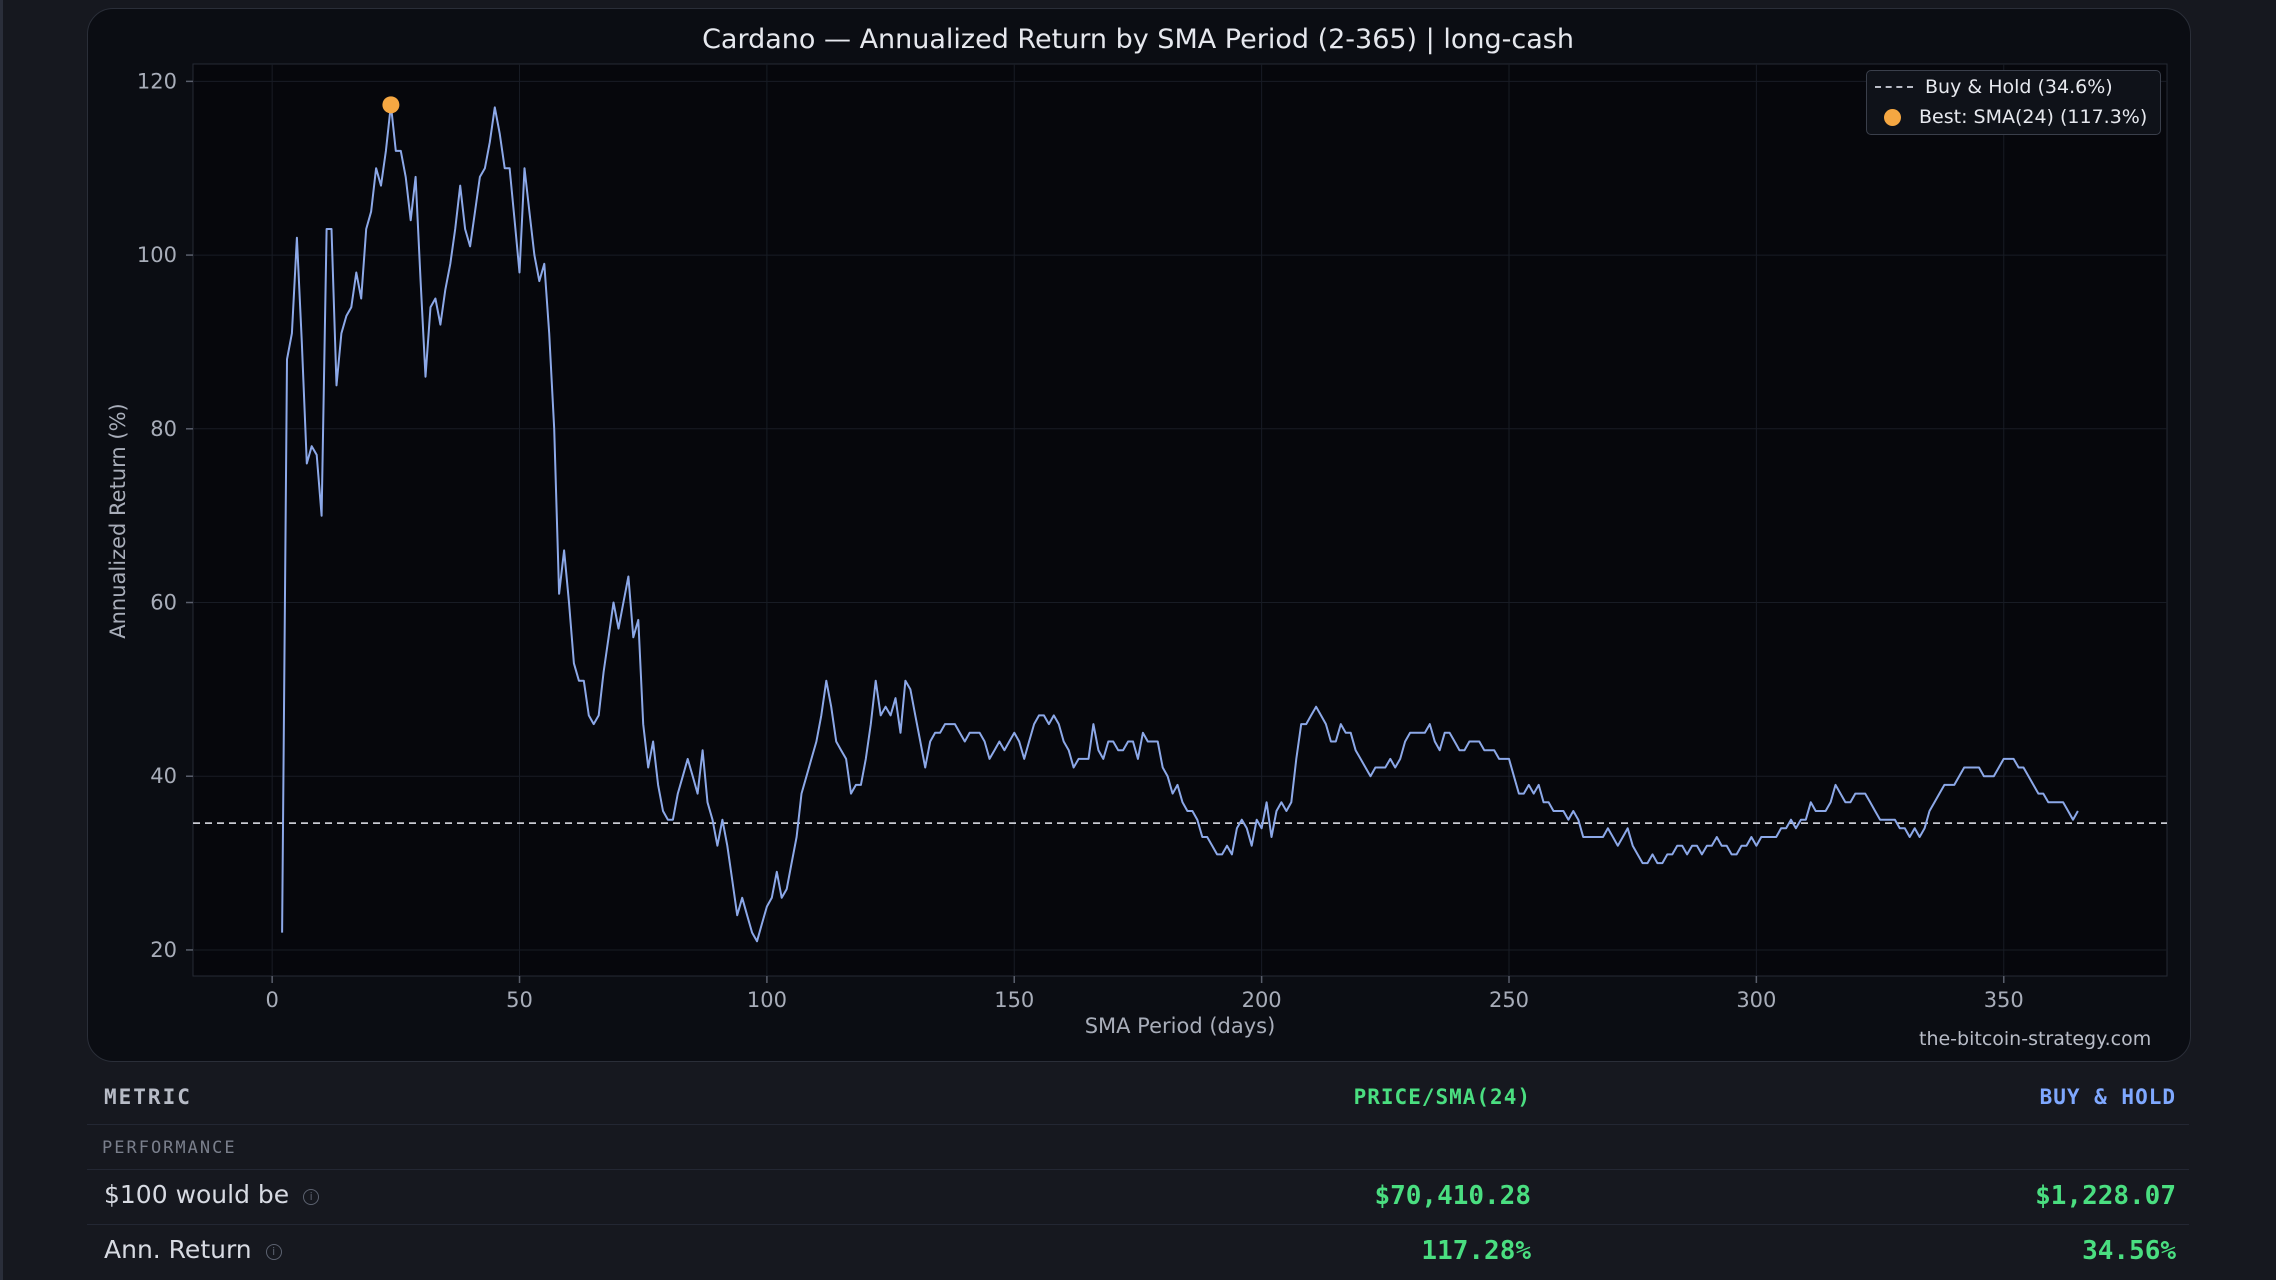  What do you see at coordinates (169, 1148) in the screenshot?
I see `section-label: PERFORMANCE` at bounding box center [169, 1148].